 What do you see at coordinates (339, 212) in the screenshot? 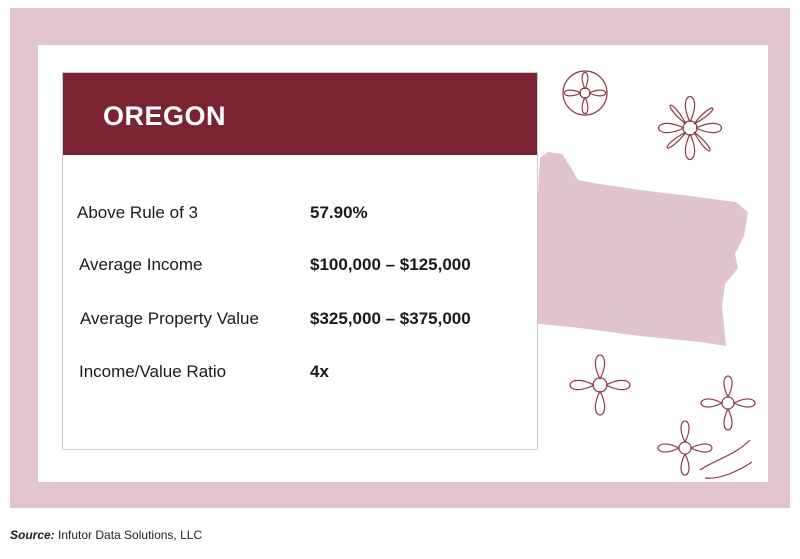
I see `row-value: 57.90%` at bounding box center [339, 212].